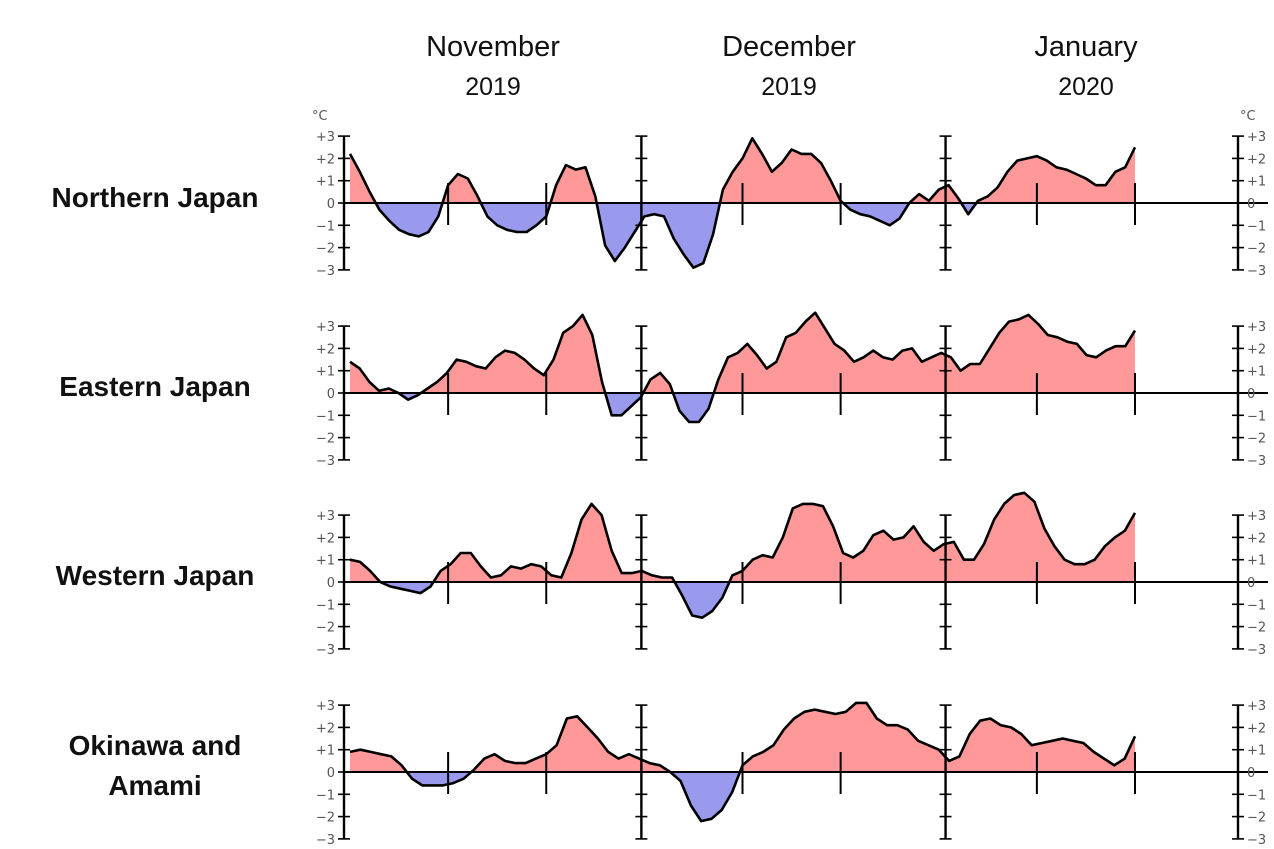  What do you see at coordinates (493, 47) in the screenshot?
I see `month-label: November` at bounding box center [493, 47].